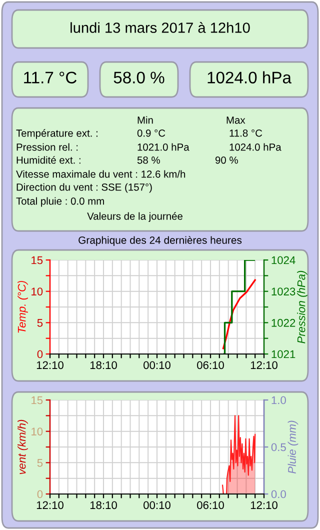 The height and width of the screenshot is (530, 320). Describe the element at coordinates (236, 120) in the screenshot. I see `text: Max` at that location.